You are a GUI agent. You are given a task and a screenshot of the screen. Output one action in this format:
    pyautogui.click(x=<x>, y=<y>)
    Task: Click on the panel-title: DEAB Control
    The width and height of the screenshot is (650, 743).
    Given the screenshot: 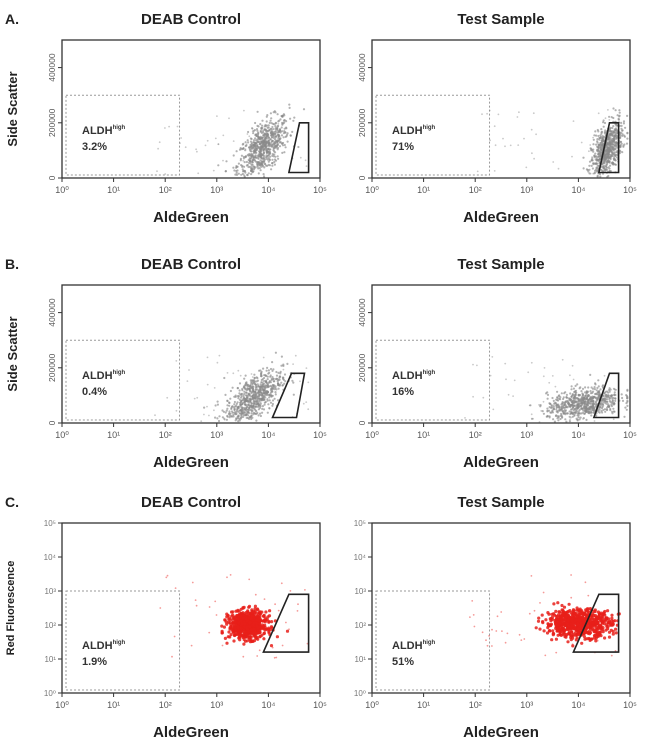 What is the action you would take?
    pyautogui.click(x=191, y=502)
    